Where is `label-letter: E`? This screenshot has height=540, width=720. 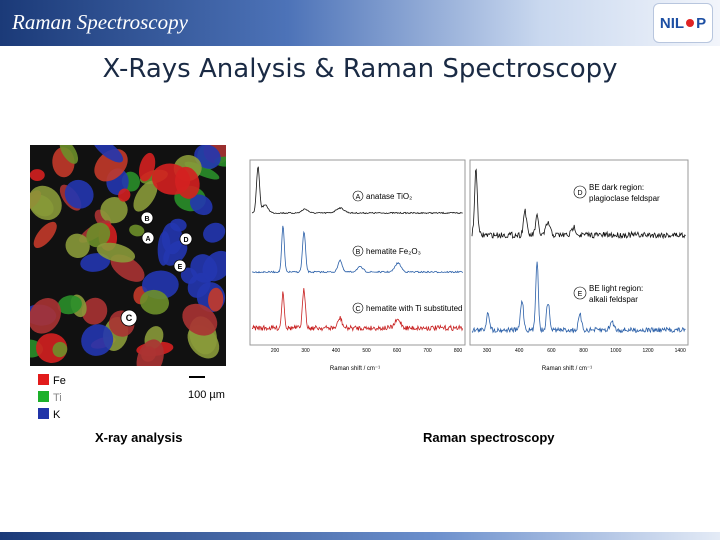
label-letter: E is located at coordinates (580, 294).